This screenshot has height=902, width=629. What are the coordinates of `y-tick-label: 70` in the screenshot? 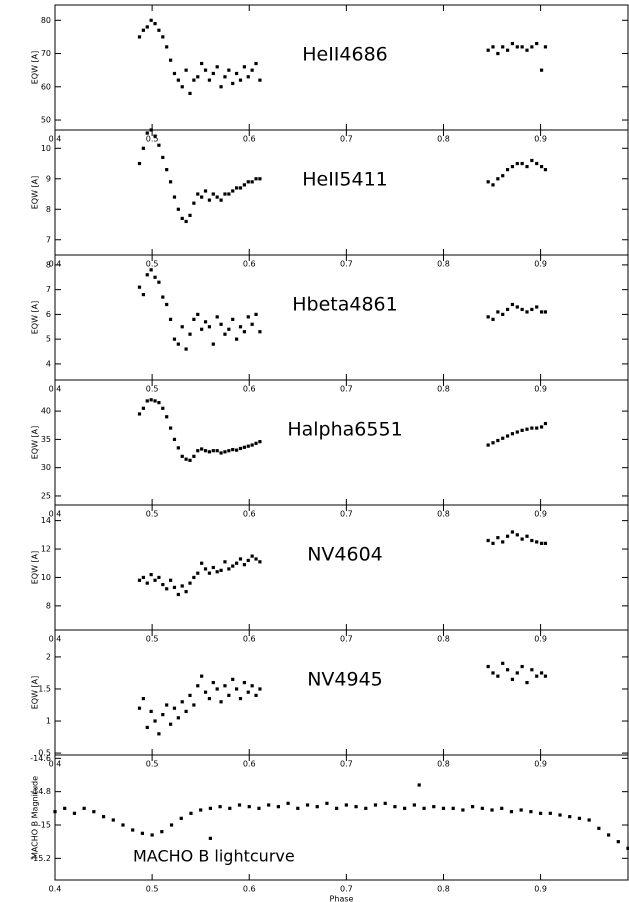 It's located at (46, 53).